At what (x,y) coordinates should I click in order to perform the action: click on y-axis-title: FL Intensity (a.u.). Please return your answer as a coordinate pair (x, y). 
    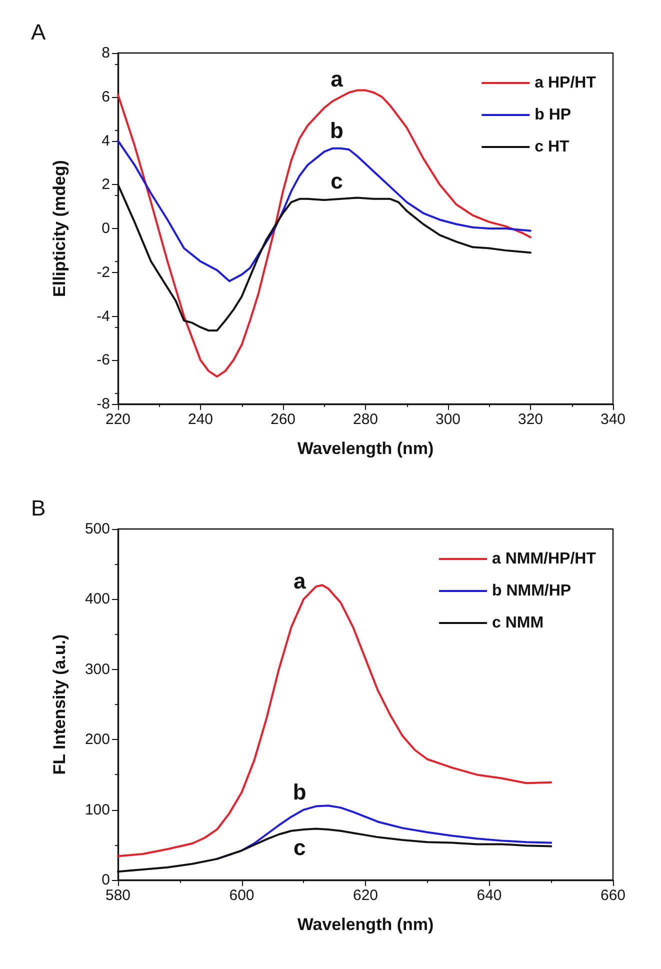
    Looking at the image, I should click on (59, 704).